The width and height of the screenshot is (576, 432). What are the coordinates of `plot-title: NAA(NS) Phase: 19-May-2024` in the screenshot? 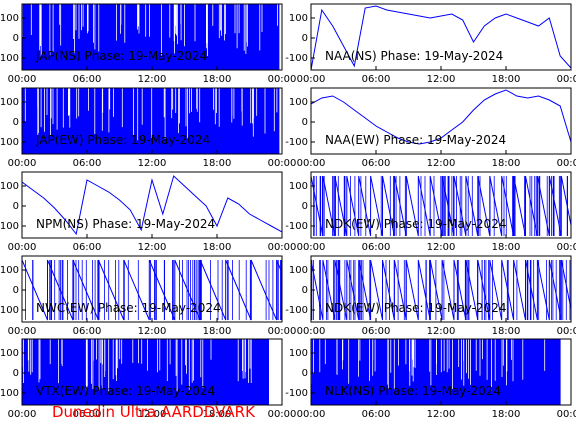 It's located at (414, 56).